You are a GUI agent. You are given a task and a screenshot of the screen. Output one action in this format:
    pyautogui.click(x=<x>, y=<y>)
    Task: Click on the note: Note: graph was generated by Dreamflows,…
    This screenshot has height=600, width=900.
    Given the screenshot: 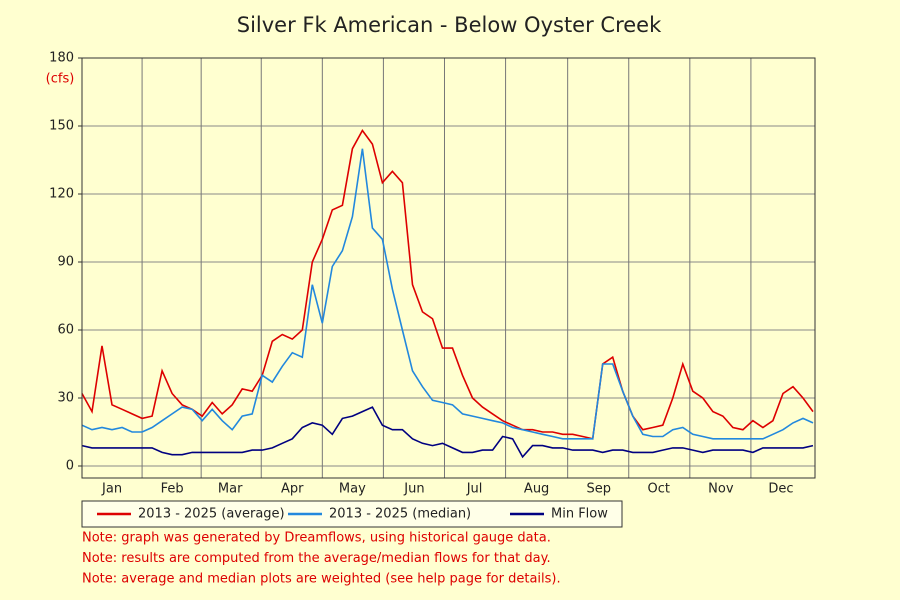 What is the action you would take?
    pyautogui.click(x=316, y=538)
    